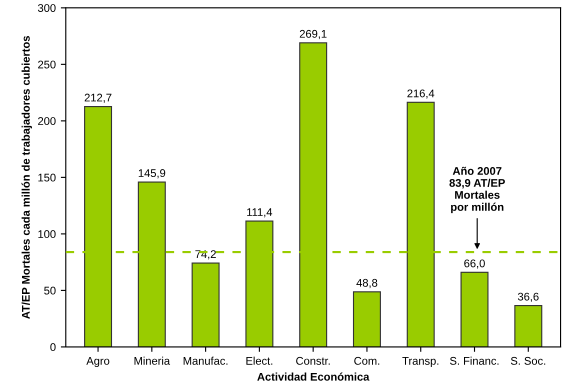  What do you see at coordinates (206, 360) in the screenshot?
I see `x-tick-label: Manufac.` at bounding box center [206, 360].